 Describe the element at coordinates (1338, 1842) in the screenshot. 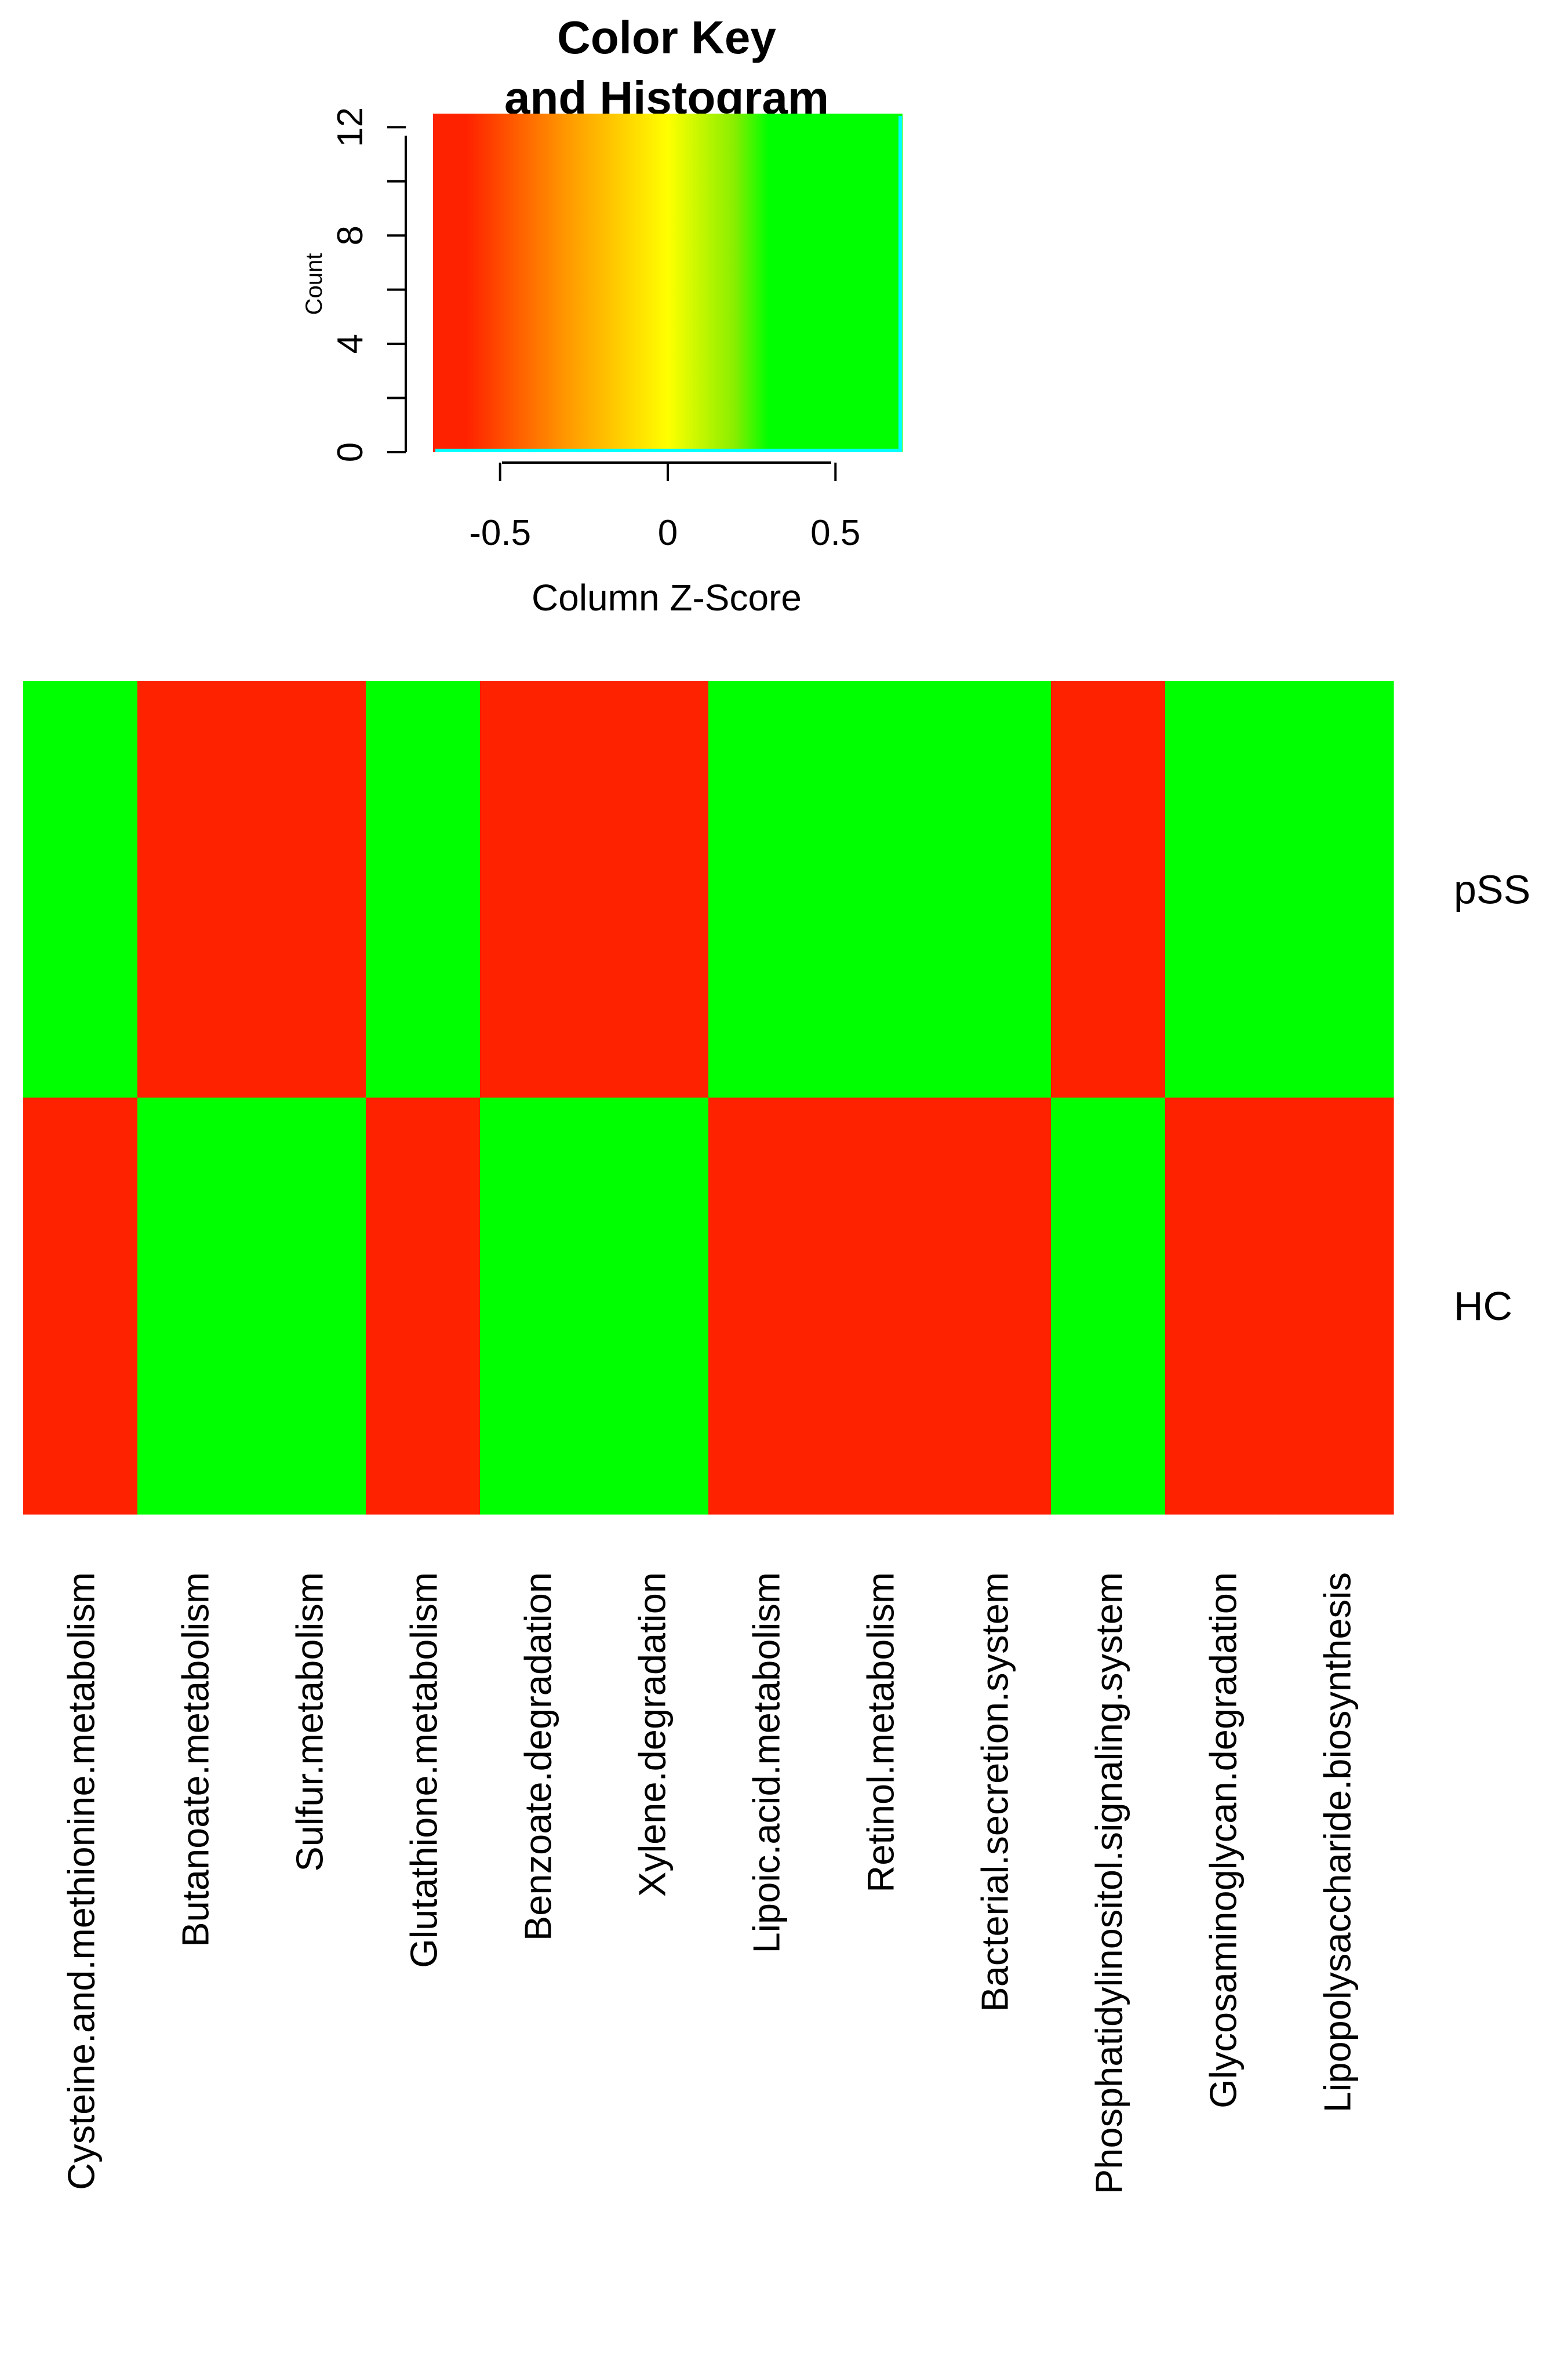

I see `heatmap-column-label: Lipopolysaccharide.biosynthesis` at that location.